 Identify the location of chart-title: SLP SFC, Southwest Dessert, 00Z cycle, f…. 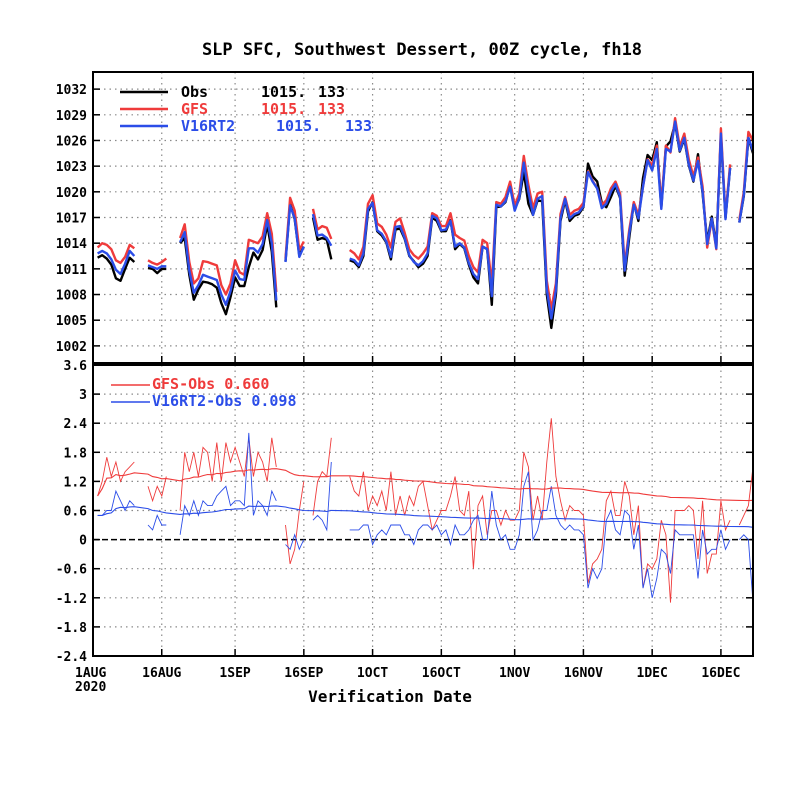
(422, 50).